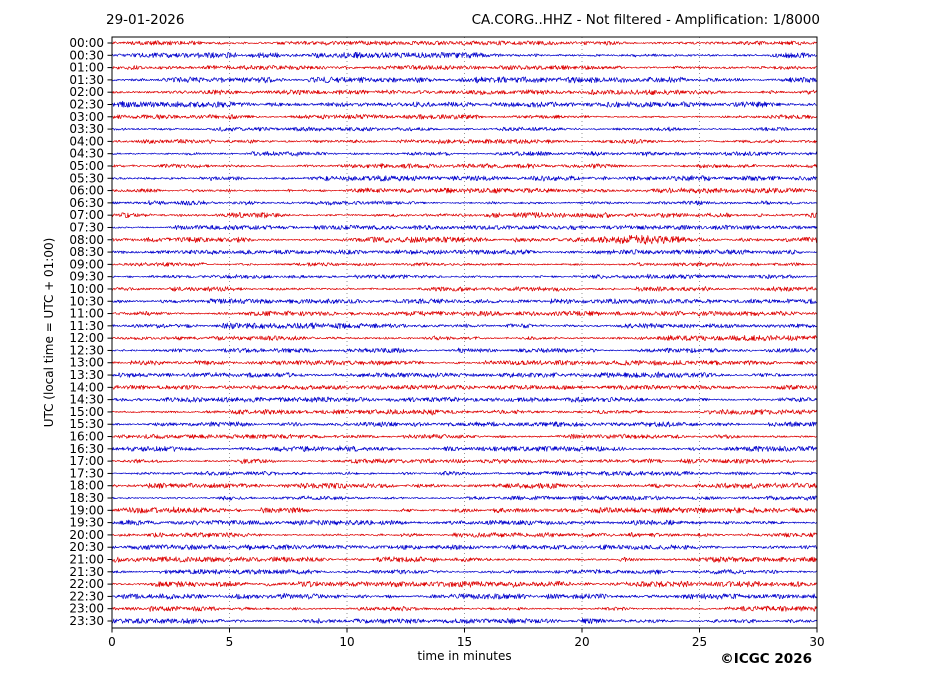  I want to click on x-tick-label: 0, so click(112, 642).